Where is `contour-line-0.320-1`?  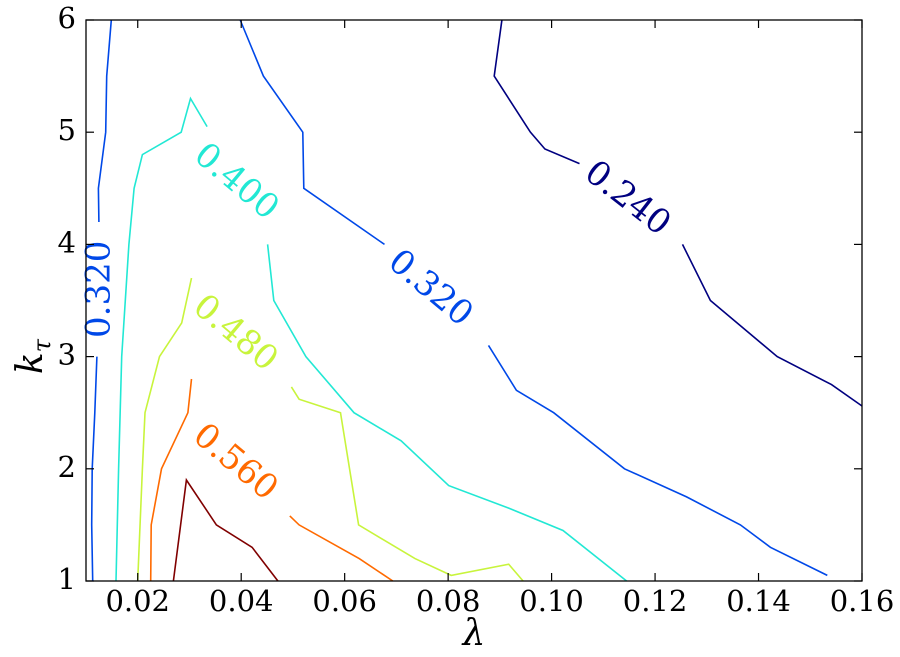 contour-line-0.320-1 is located at coordinates (657, 460).